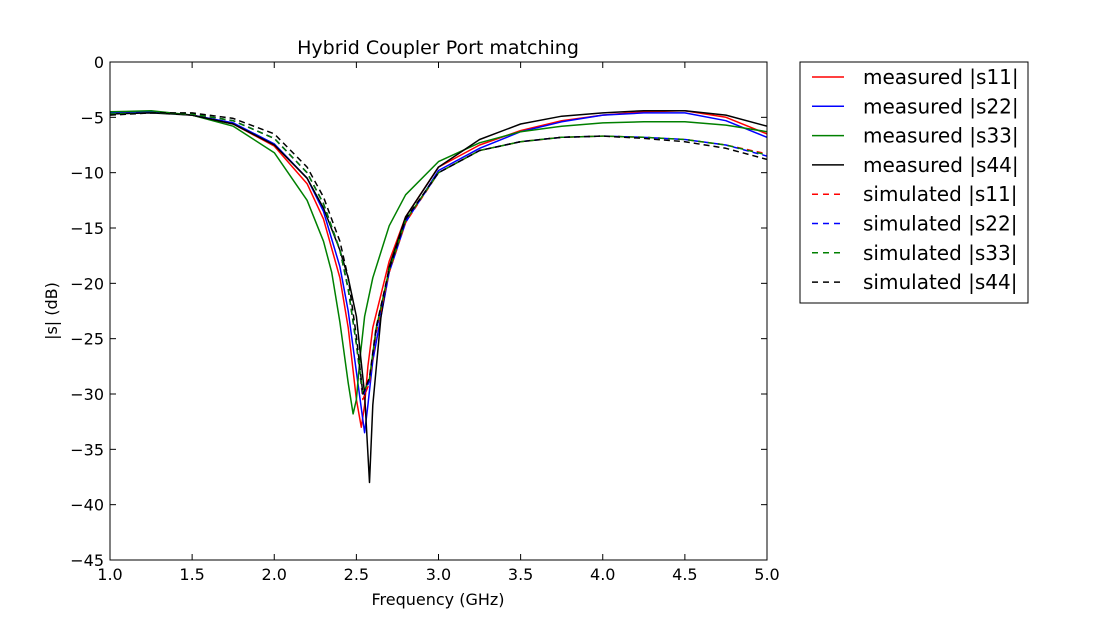 This screenshot has width=1095, height=622. What do you see at coordinates (191, 574) in the screenshot?
I see `x-tick-label: 1.5` at bounding box center [191, 574].